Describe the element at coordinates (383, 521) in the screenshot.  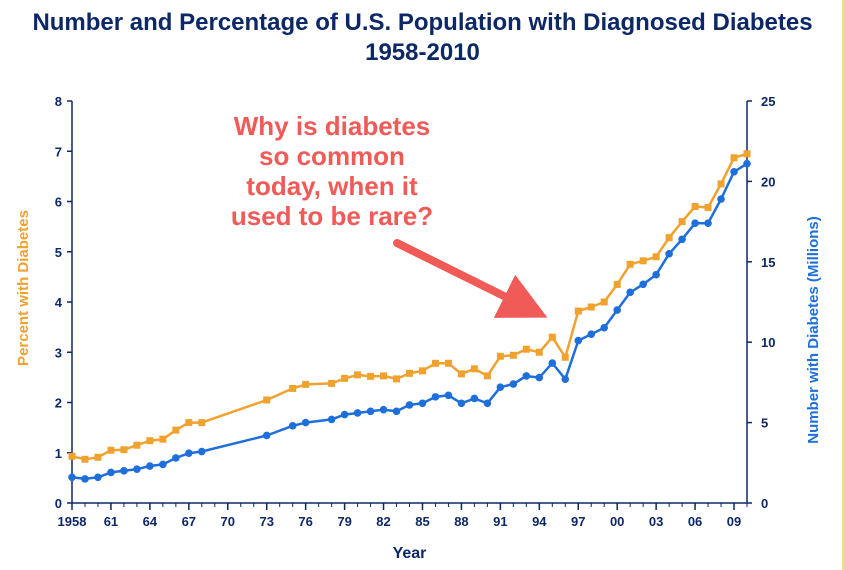
I see `x-tick-label: 82` at that location.